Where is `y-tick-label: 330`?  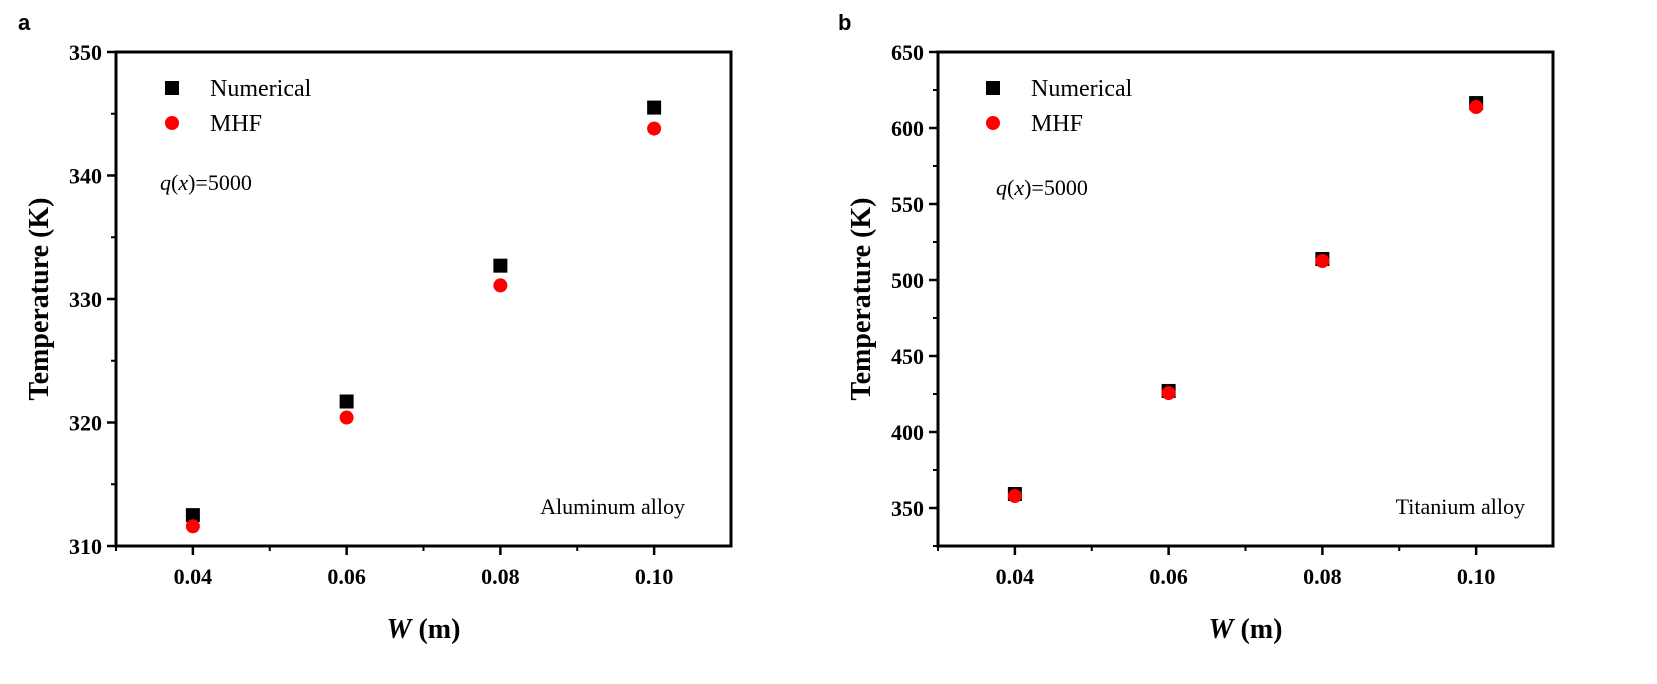 y-tick-label: 330 is located at coordinates (85, 299).